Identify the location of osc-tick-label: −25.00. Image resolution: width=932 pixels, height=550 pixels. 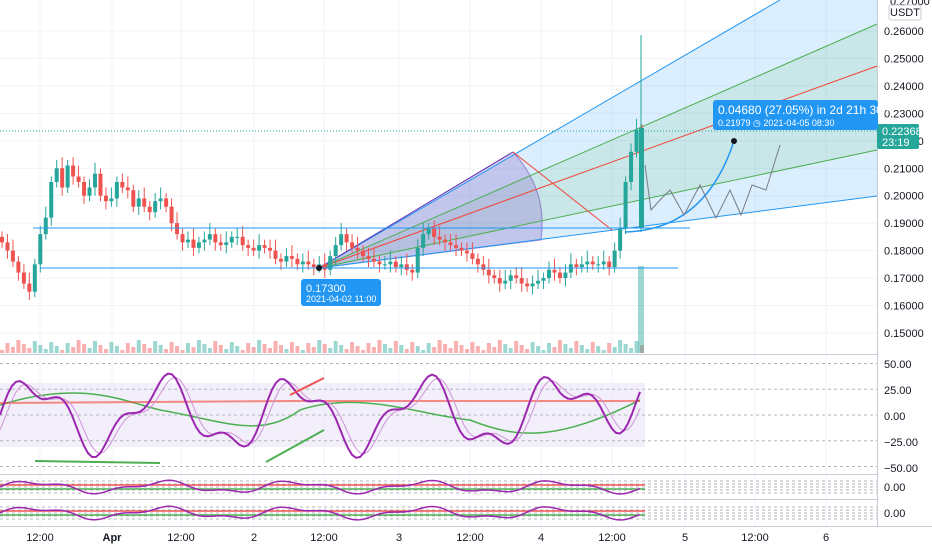
(901, 443).